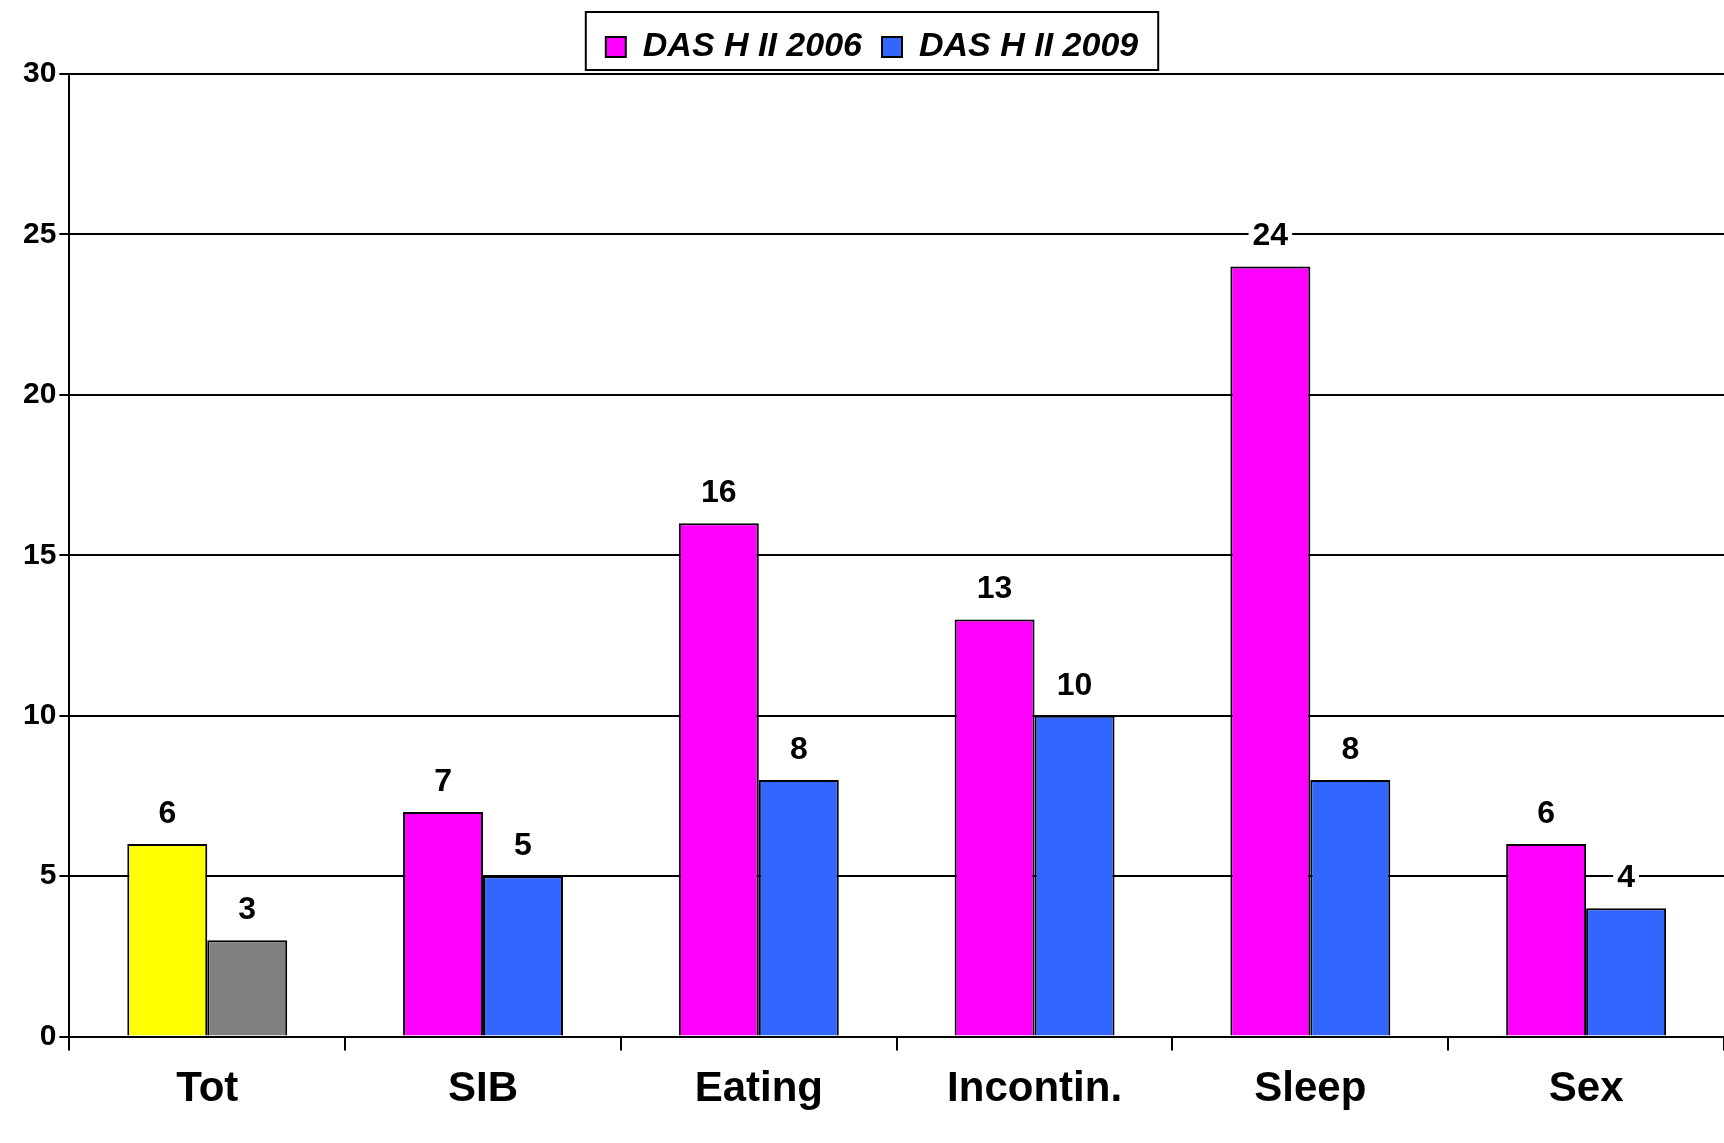 Image resolution: width=1724 pixels, height=1143 pixels. Describe the element at coordinates (1035, 1087) in the screenshot. I see `x-tick-label: Incontin.` at that location.